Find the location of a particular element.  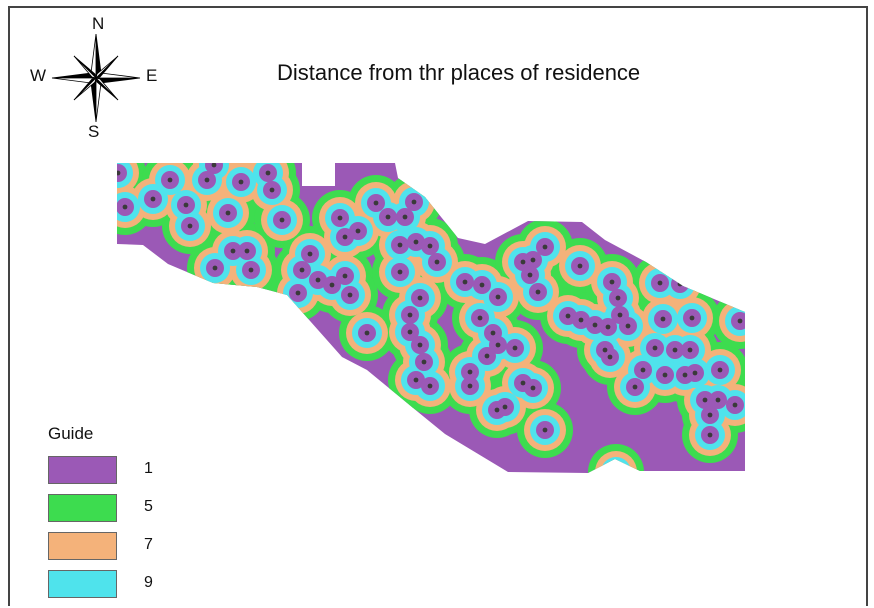

west-label: W is located at coordinates (38, 75).